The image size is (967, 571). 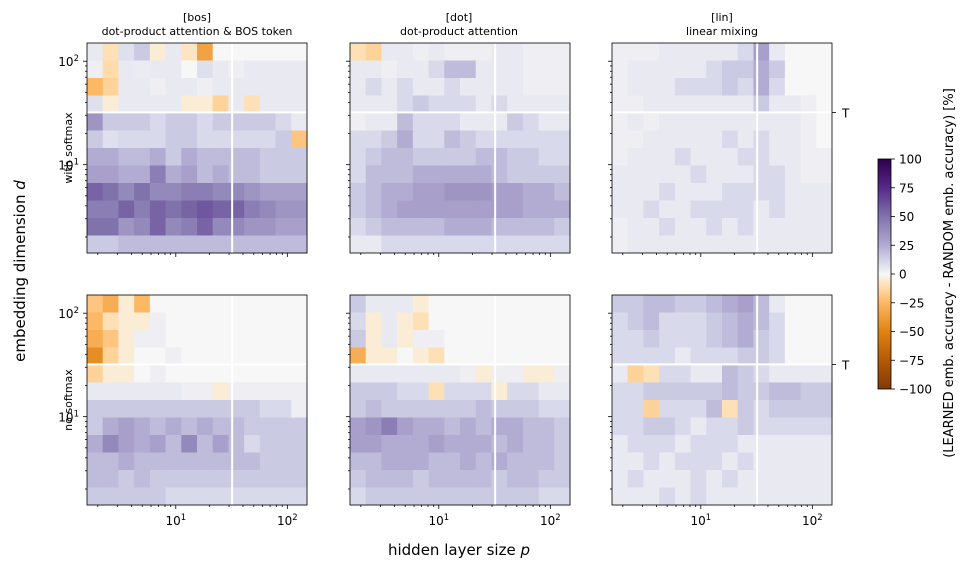 What do you see at coordinates (68, 313) in the screenshot?
I see `y-tick-label: 102` at bounding box center [68, 313].